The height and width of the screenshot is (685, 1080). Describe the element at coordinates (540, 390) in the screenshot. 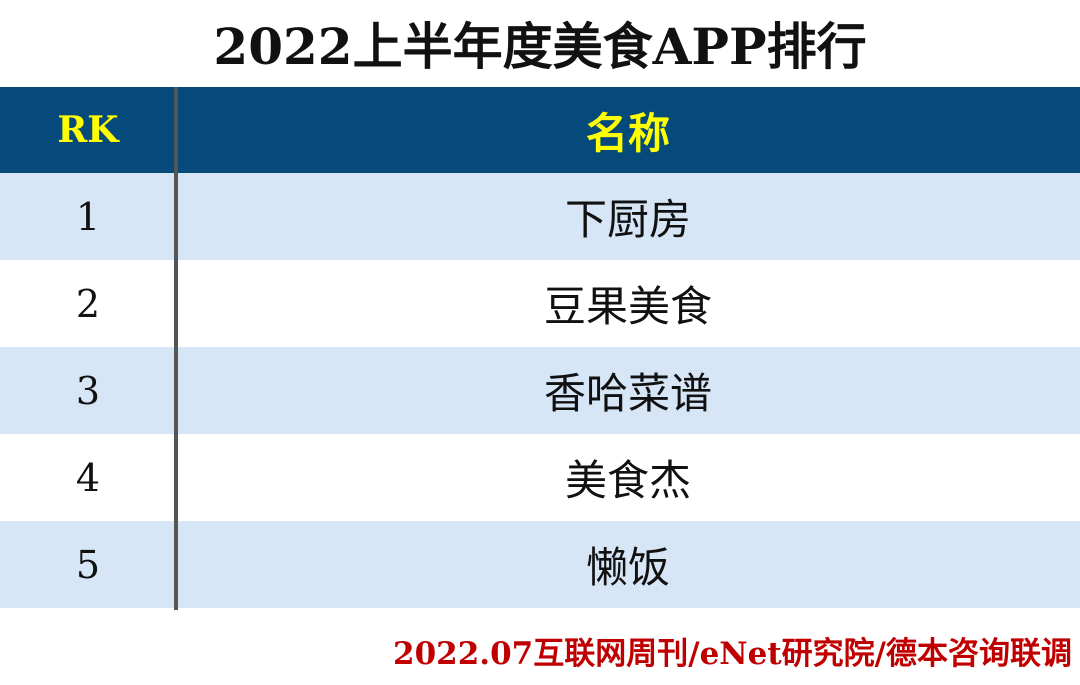

I see `table-row: 3 香哈菜谱` at that location.